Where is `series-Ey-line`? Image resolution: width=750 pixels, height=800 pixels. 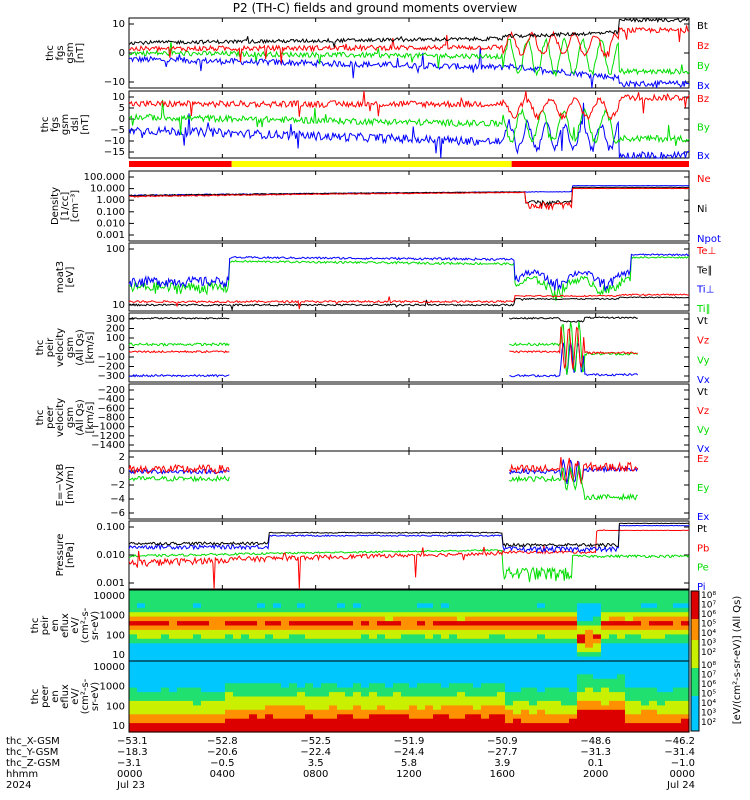 series-Ey-line is located at coordinates (179, 478).